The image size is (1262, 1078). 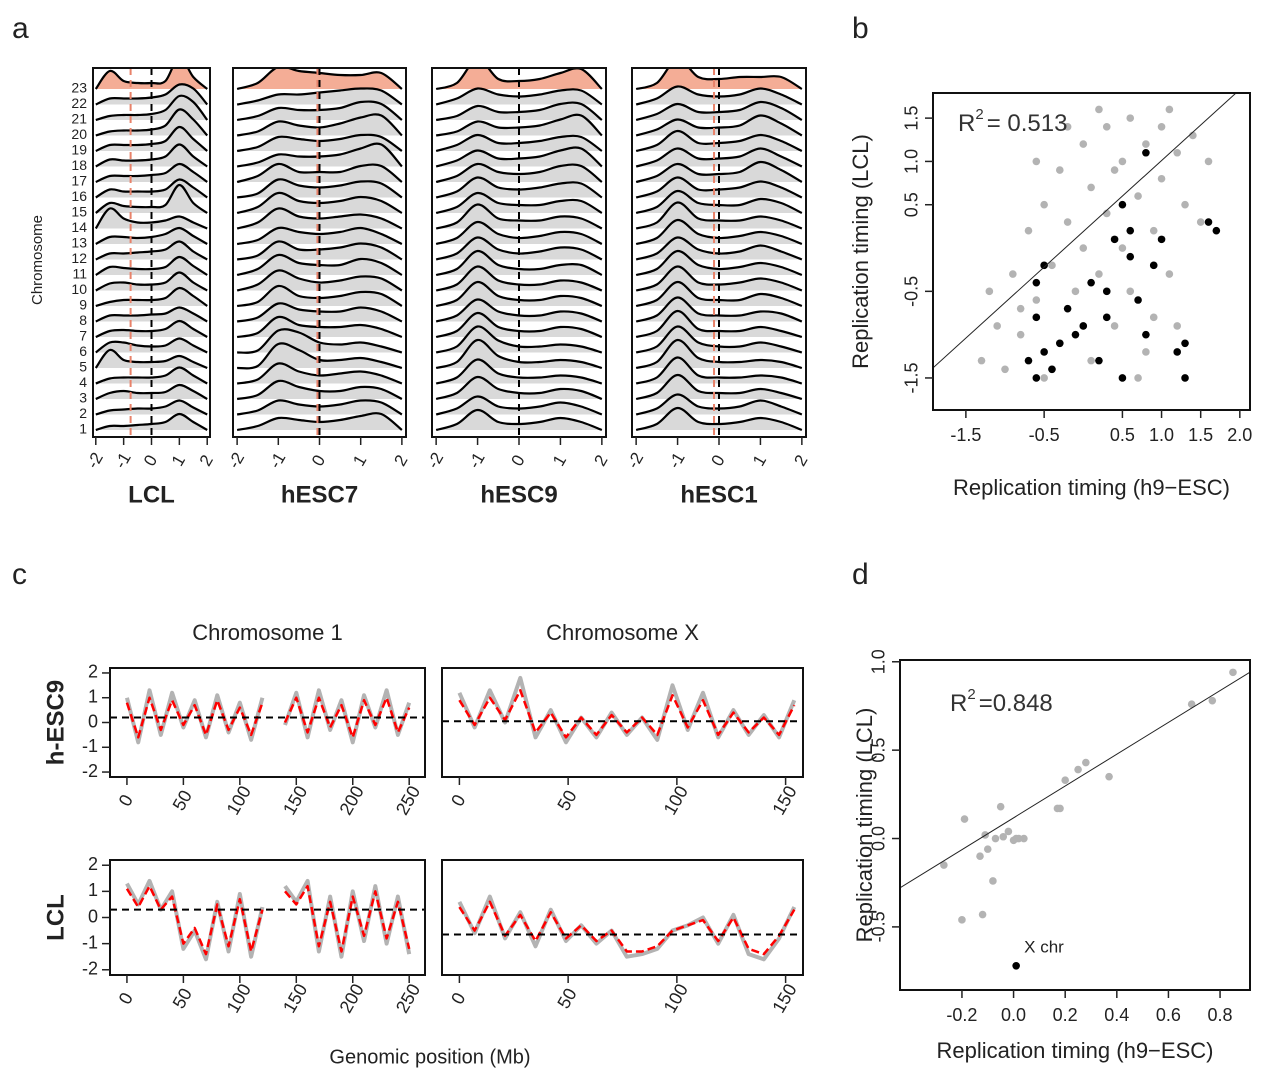 I want to click on column-title: Chromosome X, so click(x=622, y=632).